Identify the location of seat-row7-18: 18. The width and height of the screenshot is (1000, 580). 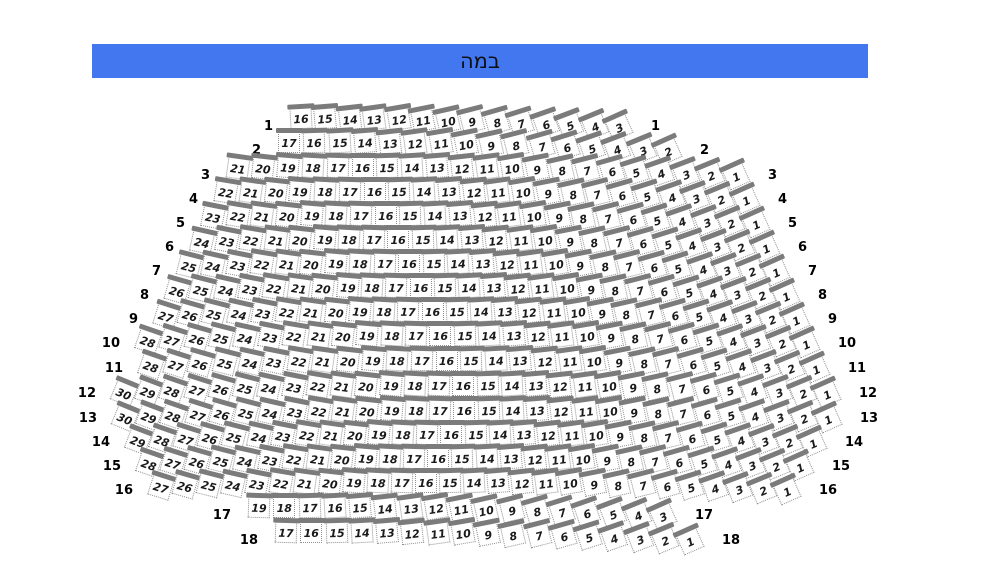
(361, 261).